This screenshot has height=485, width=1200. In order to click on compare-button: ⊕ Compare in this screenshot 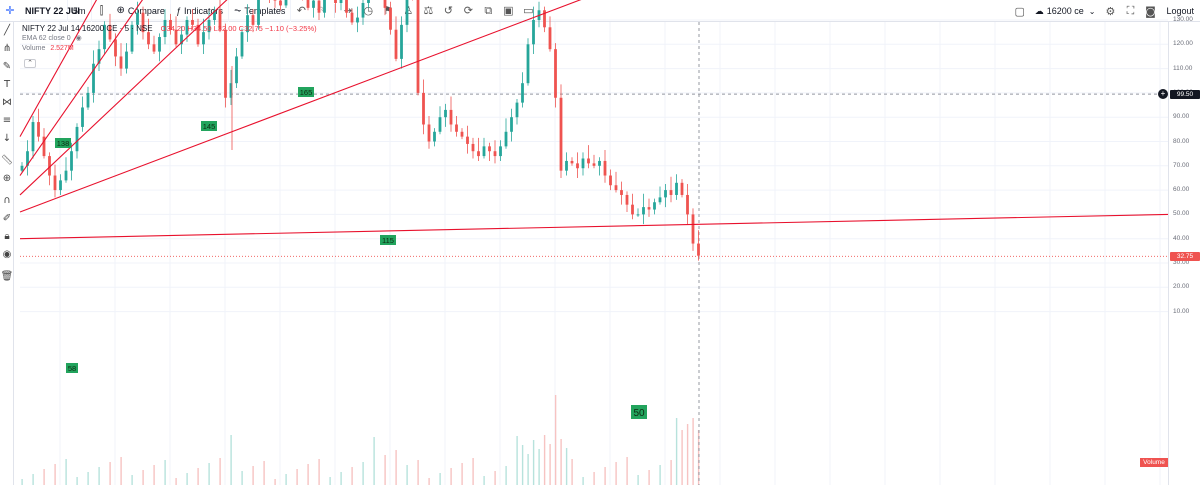, I will do `click(141, 11)`.